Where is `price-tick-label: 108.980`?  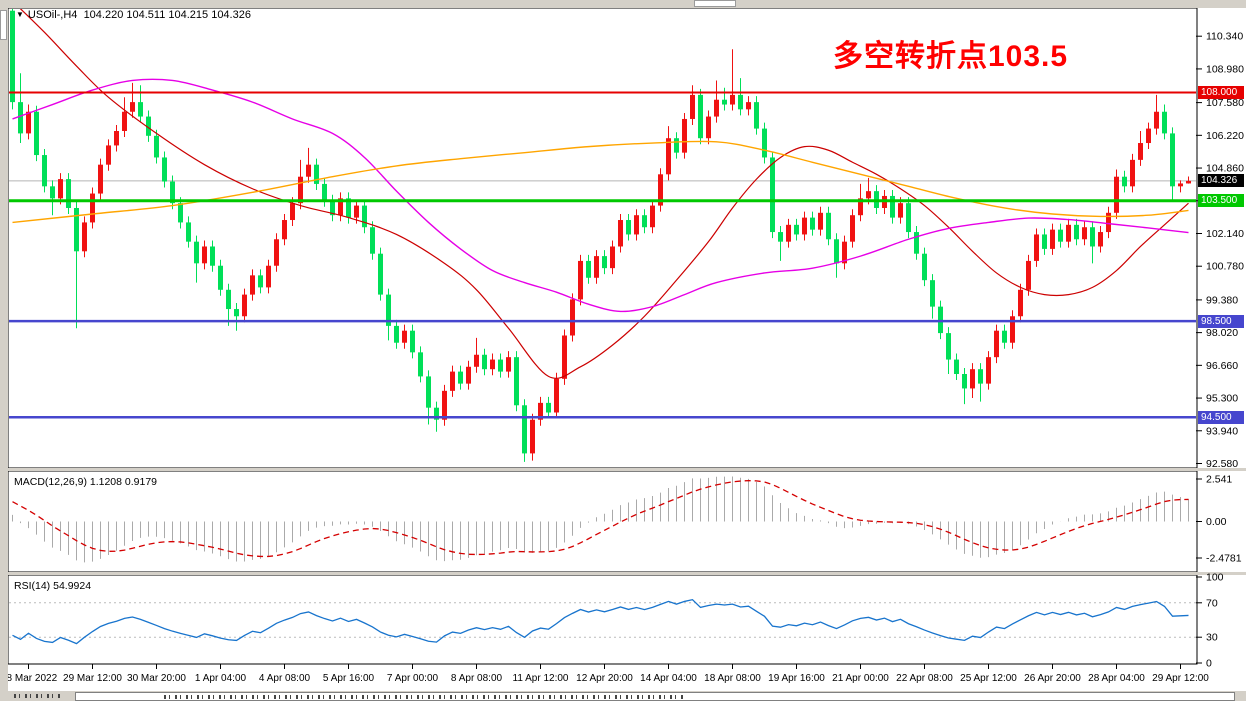 price-tick-label: 108.980 is located at coordinates (1225, 69).